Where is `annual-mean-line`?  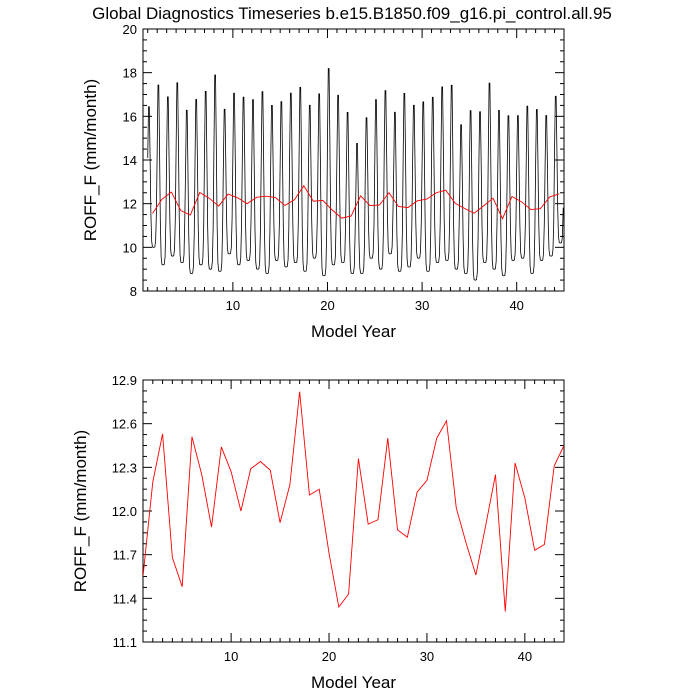
annual-mean-line is located at coordinates (356, 202).